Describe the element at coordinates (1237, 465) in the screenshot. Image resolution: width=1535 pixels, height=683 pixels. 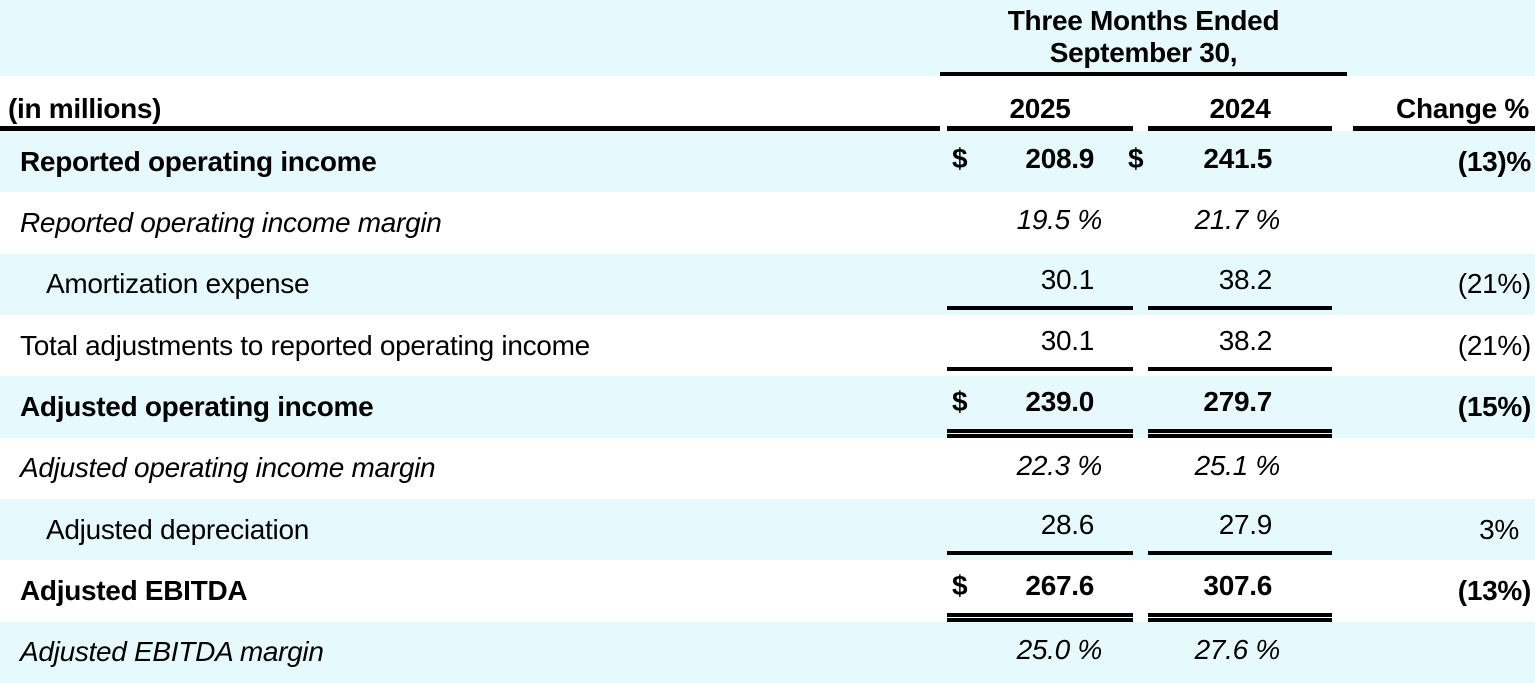
I see `value-2024: 25.1 %` at that location.